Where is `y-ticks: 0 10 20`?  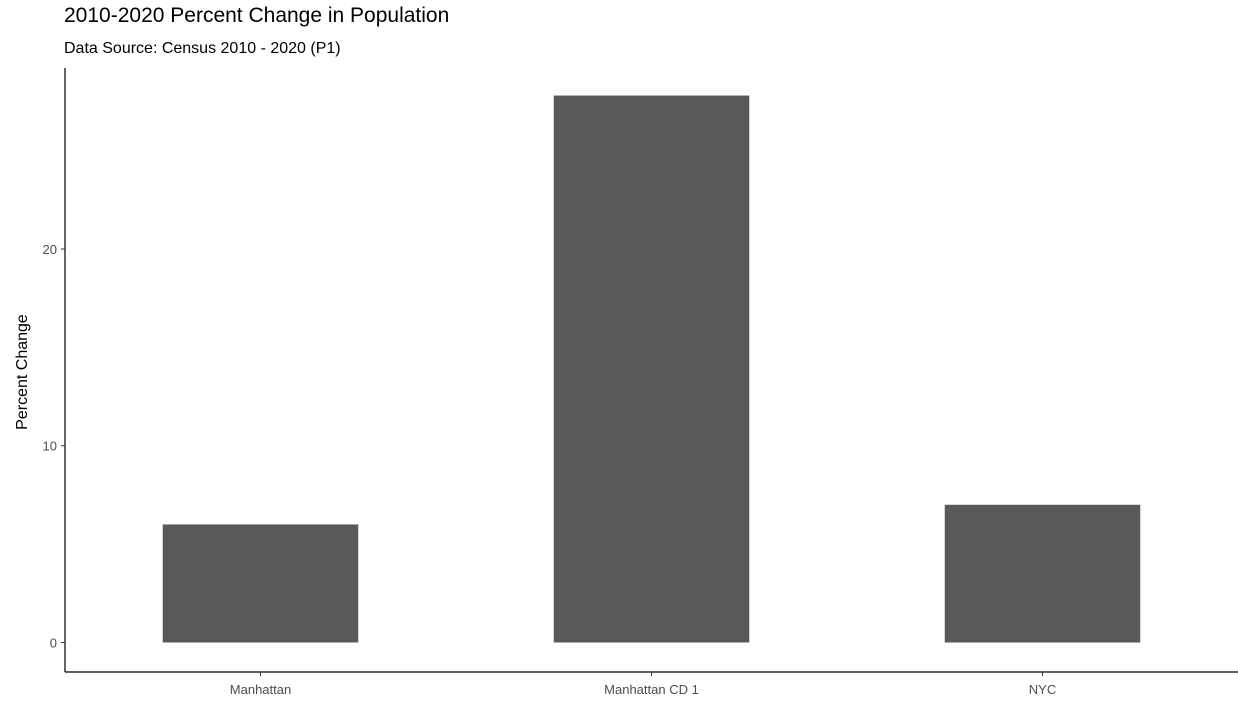 y-ticks: 0 10 20 is located at coordinates (54, 446).